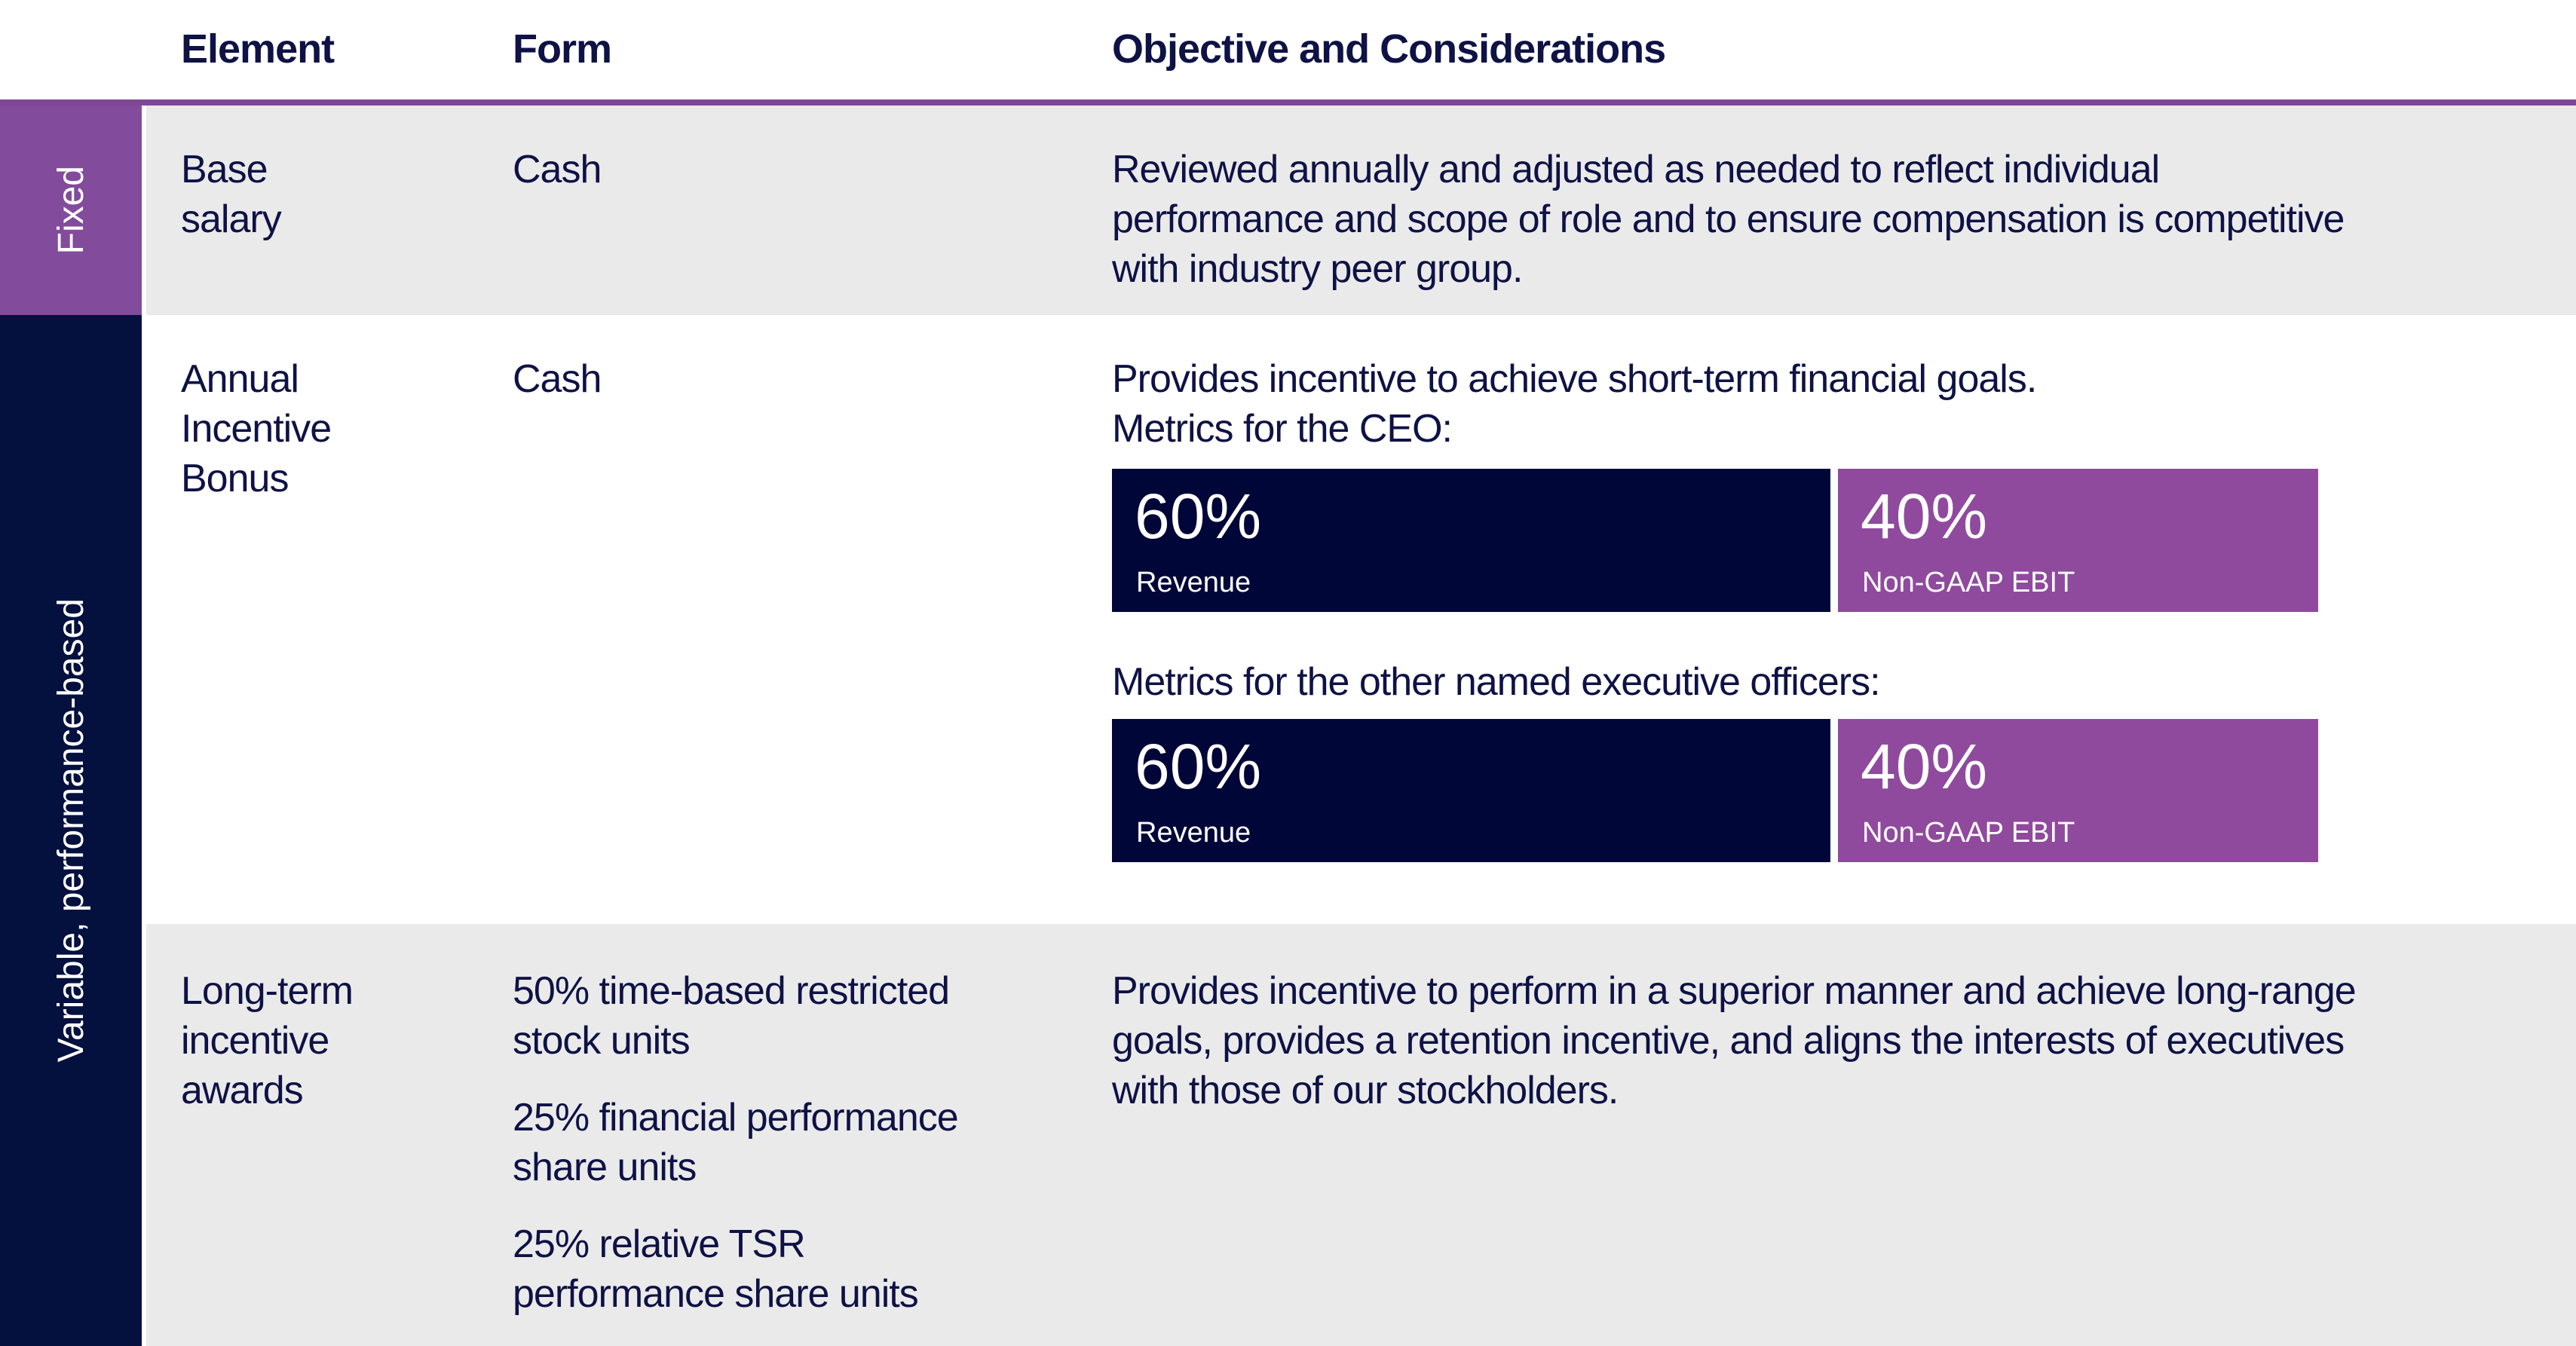 The height and width of the screenshot is (1346, 2576). I want to click on column-header-element: Element, so click(258, 49).